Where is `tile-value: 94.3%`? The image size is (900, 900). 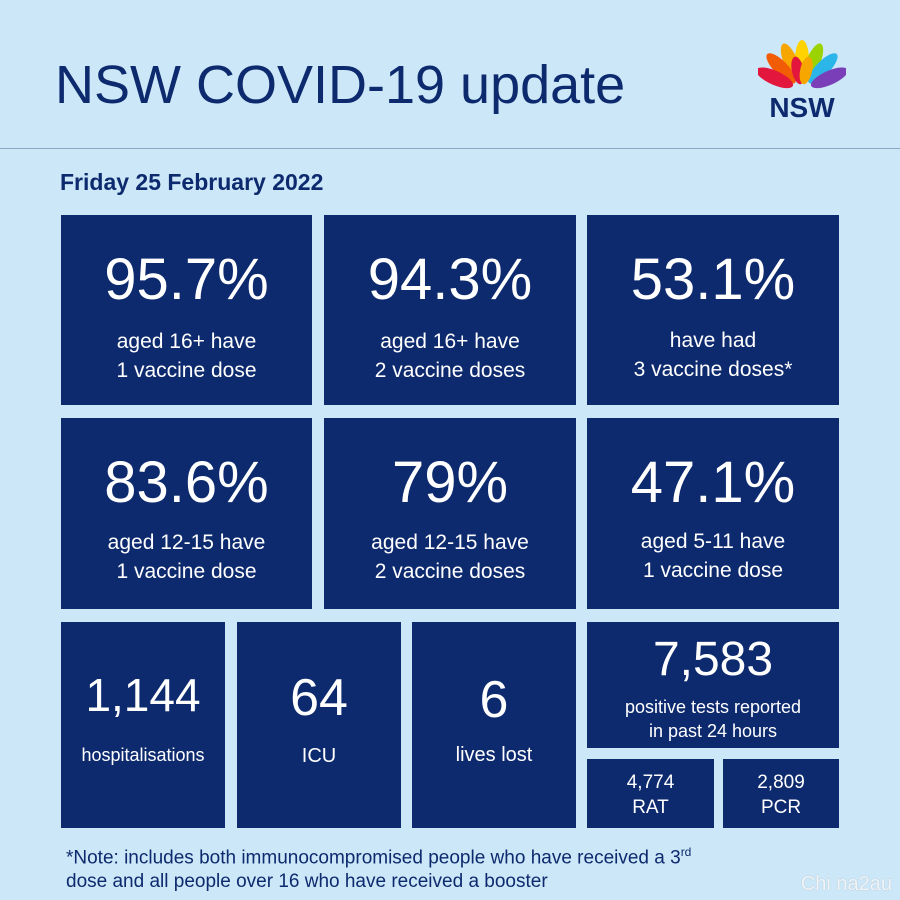
tile-value: 94.3% is located at coordinates (450, 279).